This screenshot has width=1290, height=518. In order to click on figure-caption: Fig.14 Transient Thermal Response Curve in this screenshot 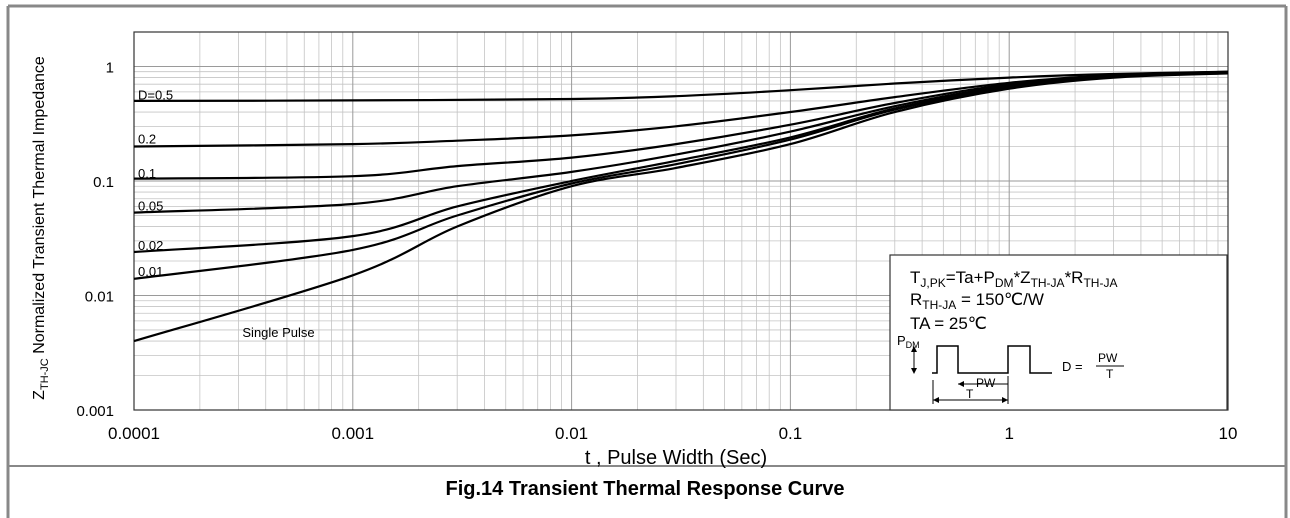, I will do `click(645, 489)`.